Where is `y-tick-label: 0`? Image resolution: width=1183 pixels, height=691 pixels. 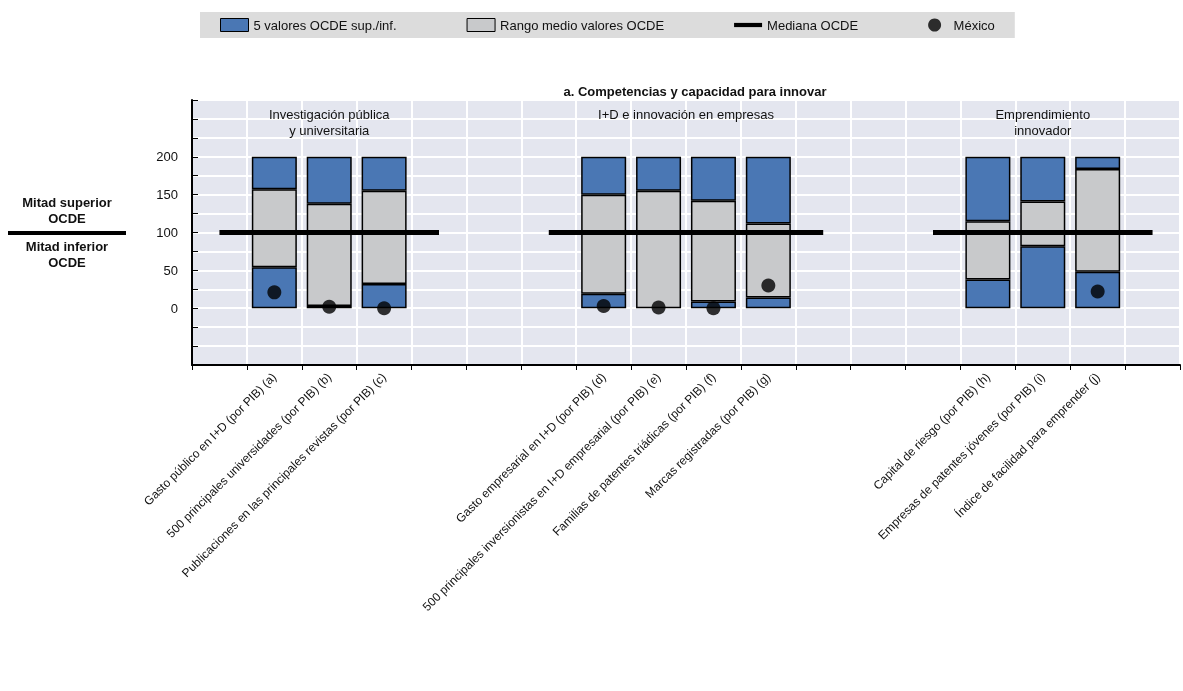
y-tick-label: 0 is located at coordinates (174, 308).